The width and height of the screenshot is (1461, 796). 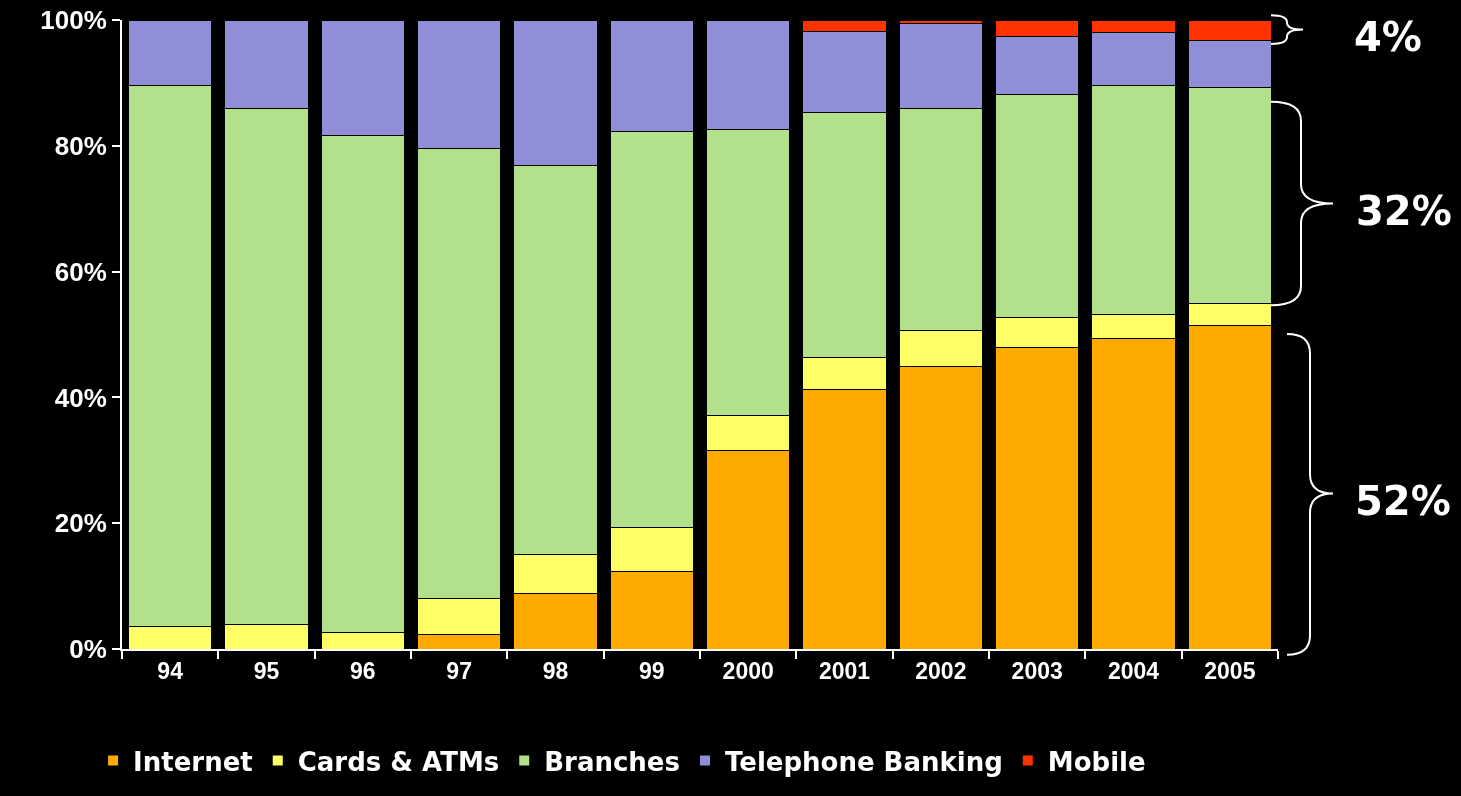 I want to click on x-tick-label: 2002, so click(x=941, y=670).